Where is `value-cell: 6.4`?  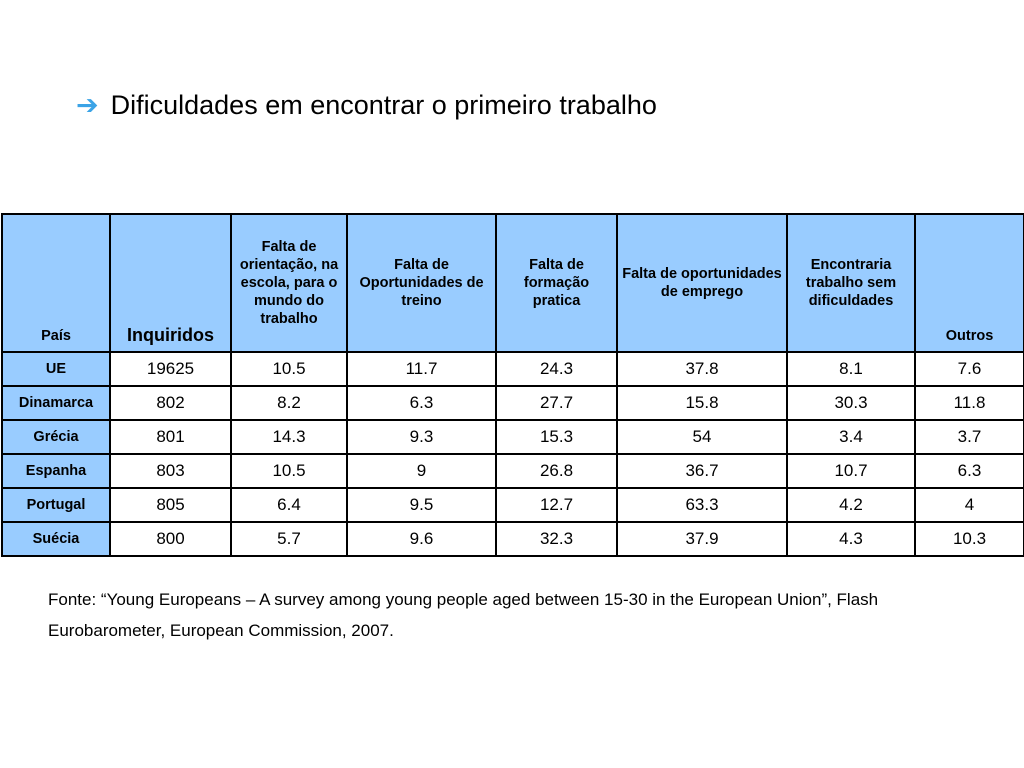 value-cell: 6.4 is located at coordinates (289, 505).